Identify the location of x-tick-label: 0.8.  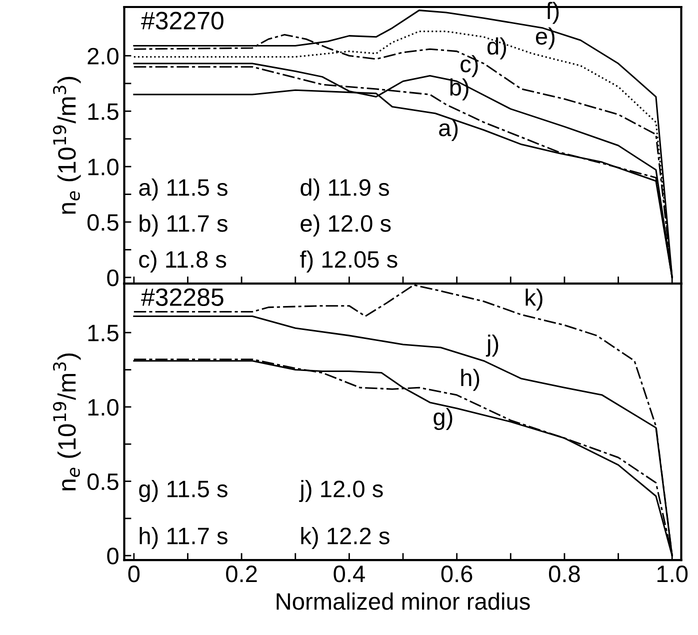
(564, 574).